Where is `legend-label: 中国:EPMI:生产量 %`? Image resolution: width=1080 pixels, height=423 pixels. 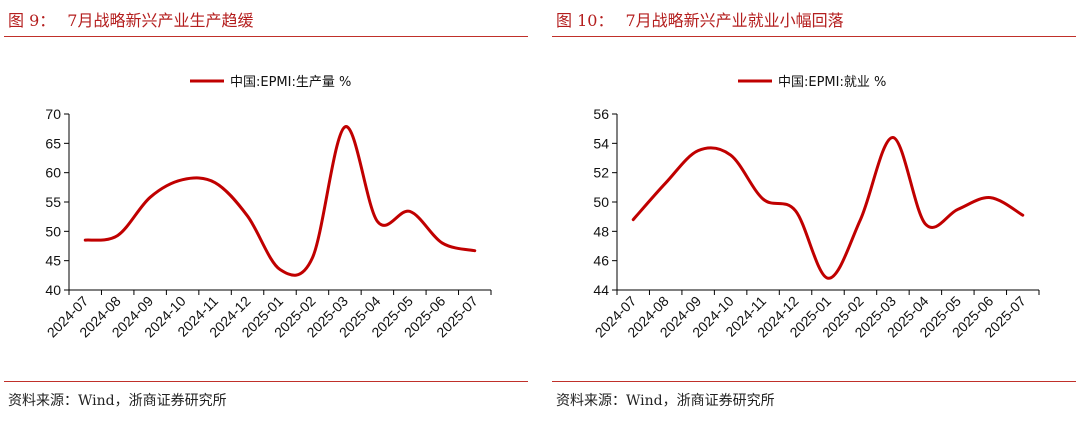
legend-label: 中国:EPMI:生产量 % is located at coordinates (290, 82).